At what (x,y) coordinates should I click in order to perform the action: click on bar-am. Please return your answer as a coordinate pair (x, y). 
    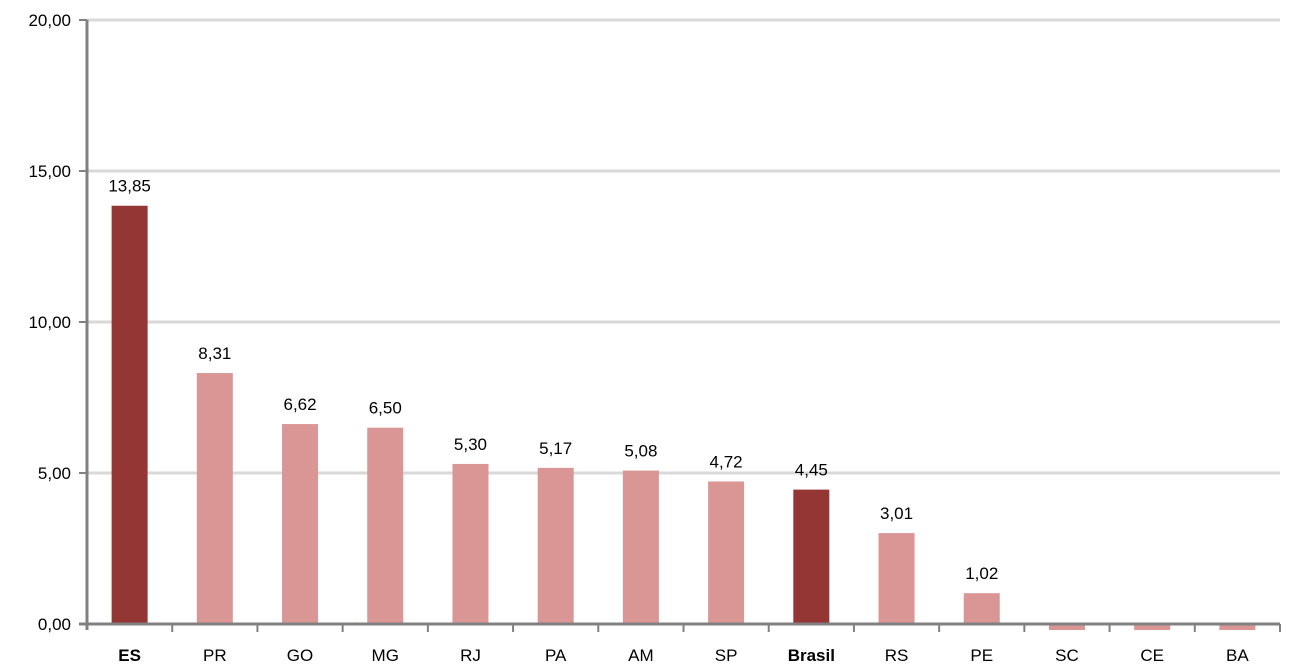
    Looking at the image, I should click on (640, 547).